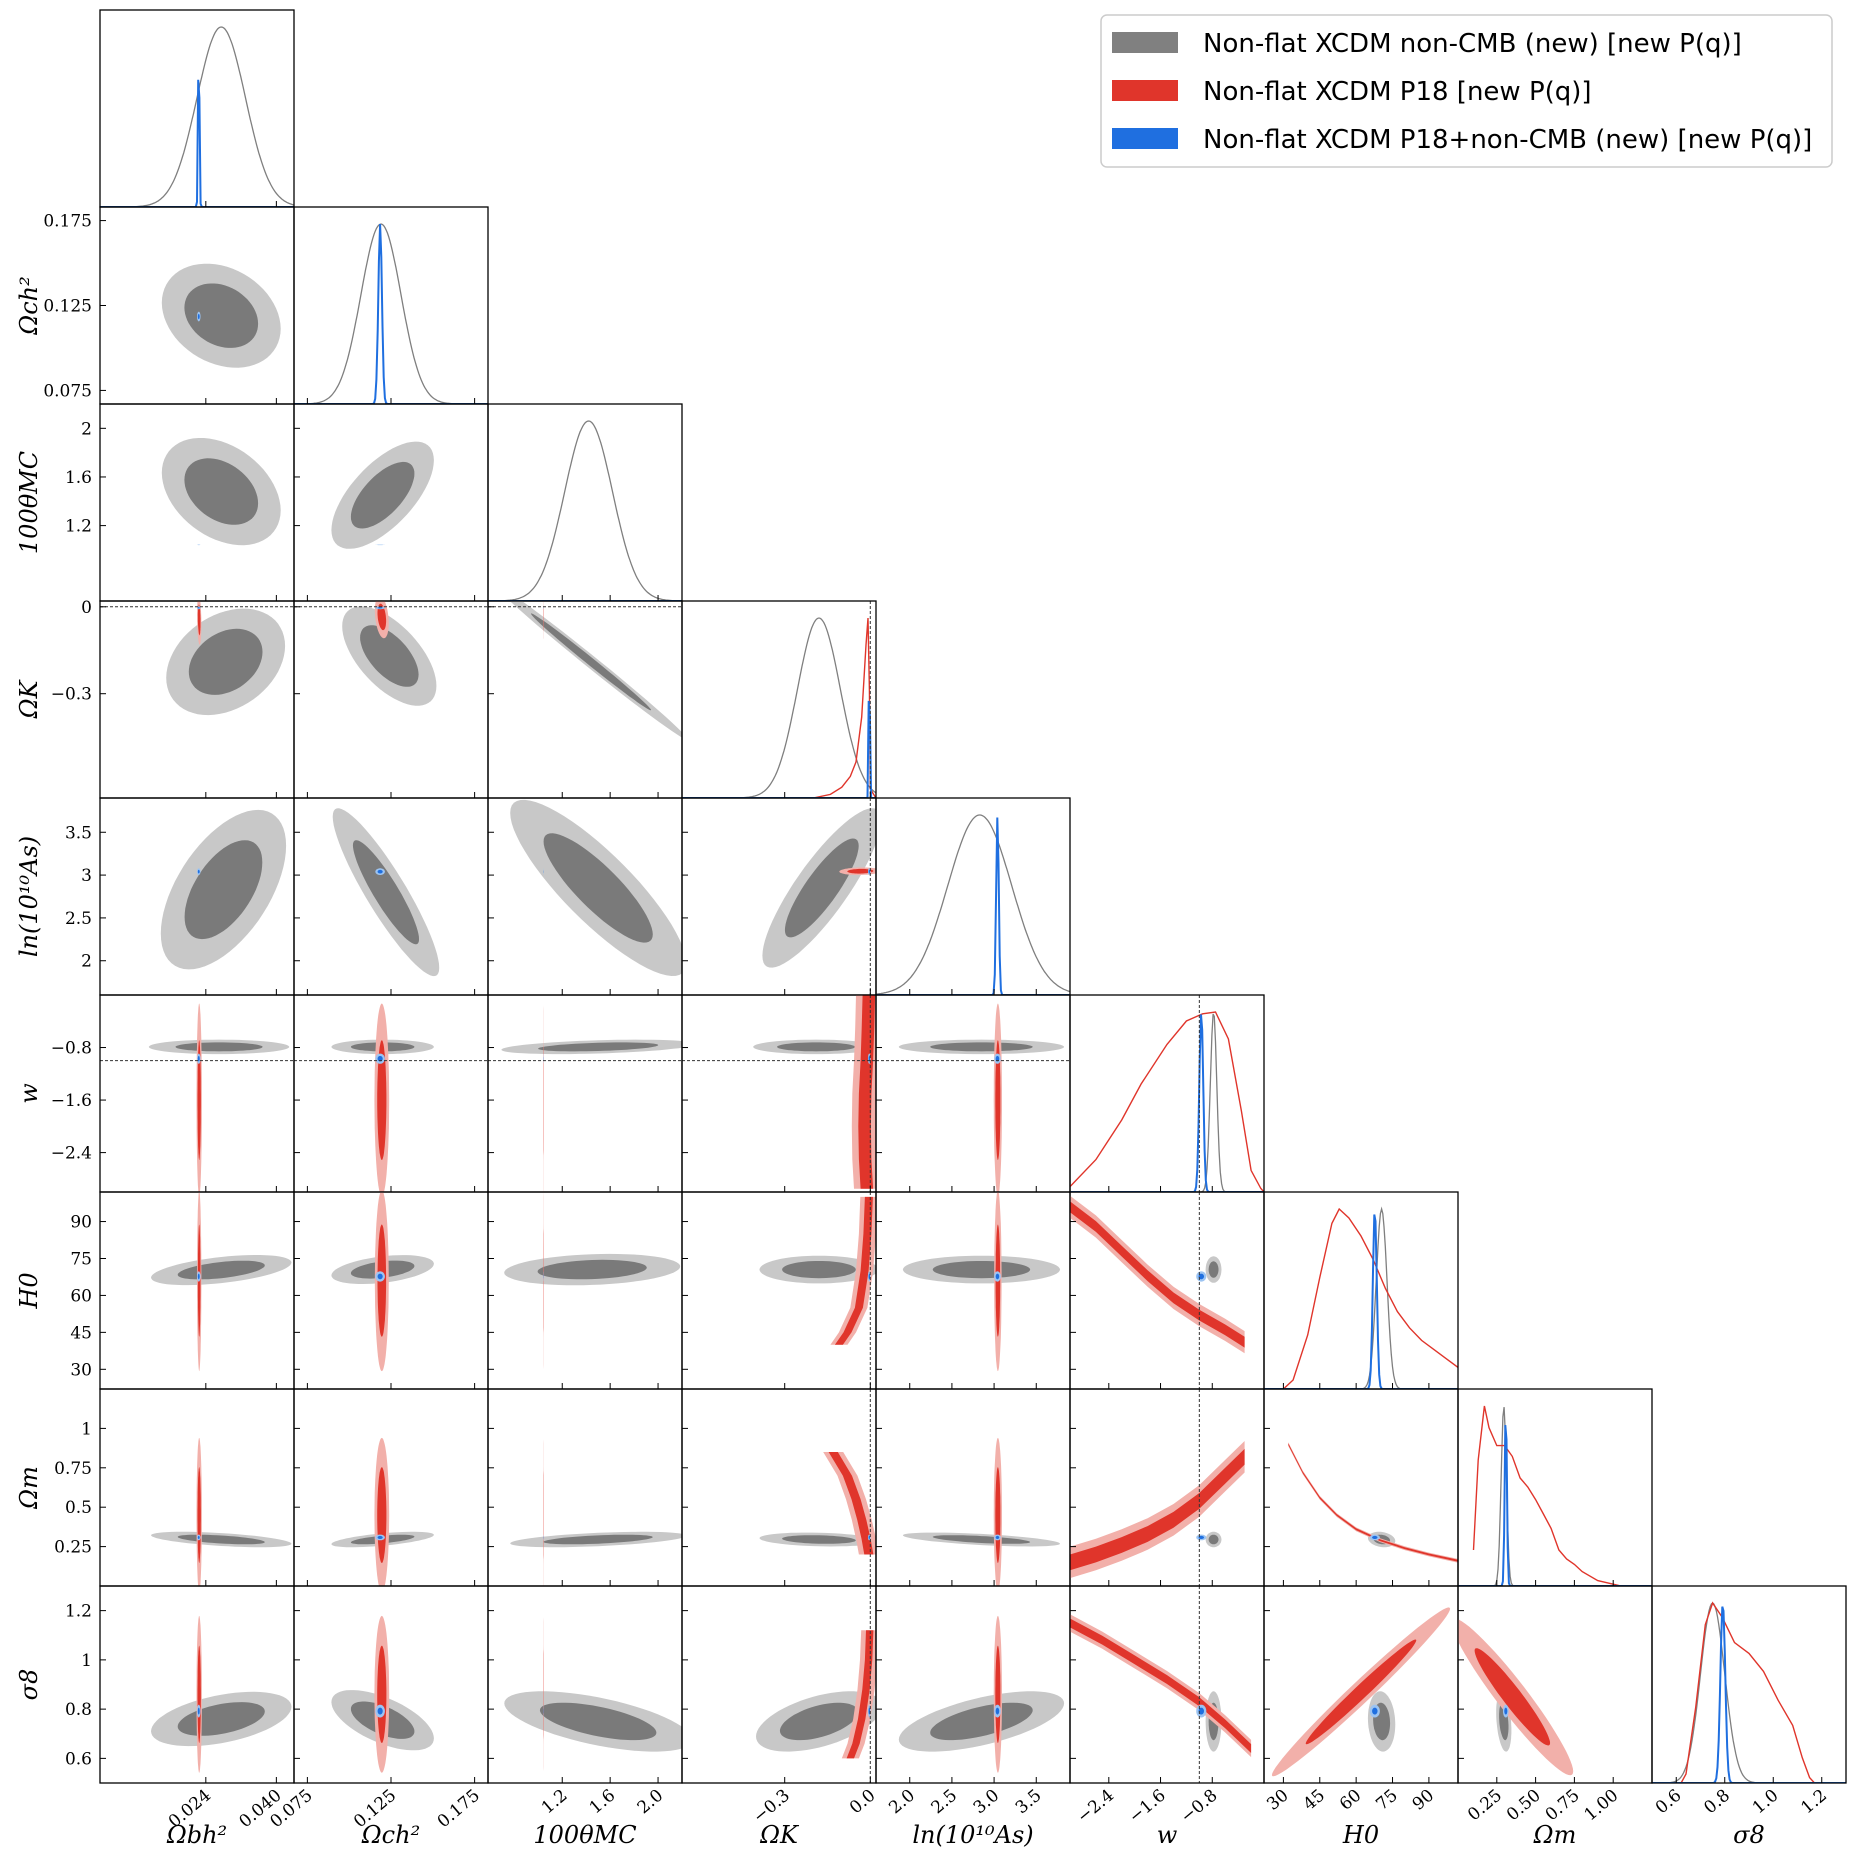 This screenshot has height=1852, width=1852. What do you see at coordinates (78, 1710) in the screenshot?
I see `y-tick-label-s8-1: 0.8` at bounding box center [78, 1710].